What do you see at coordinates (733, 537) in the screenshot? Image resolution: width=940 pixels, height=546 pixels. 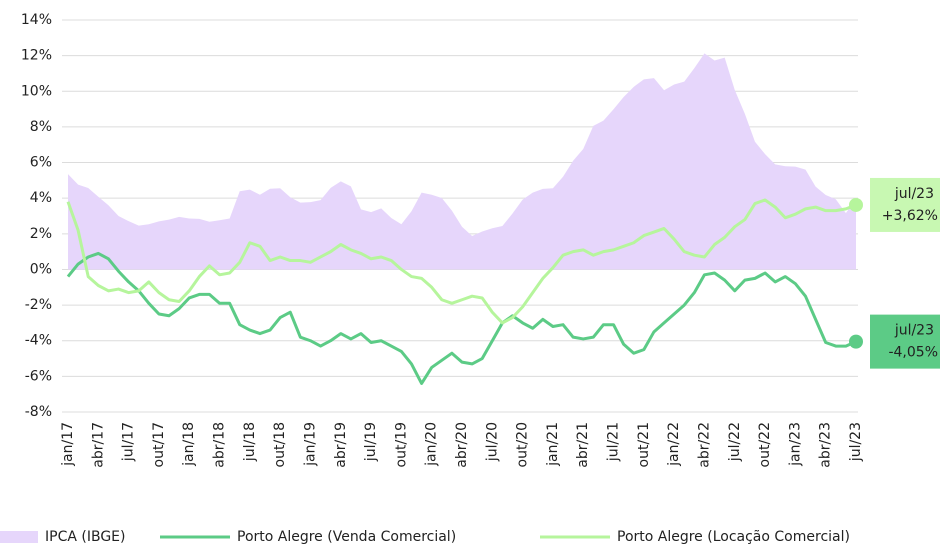 I see `legend-label: Porto Alegre (Locação Comercial)` at bounding box center [733, 537].